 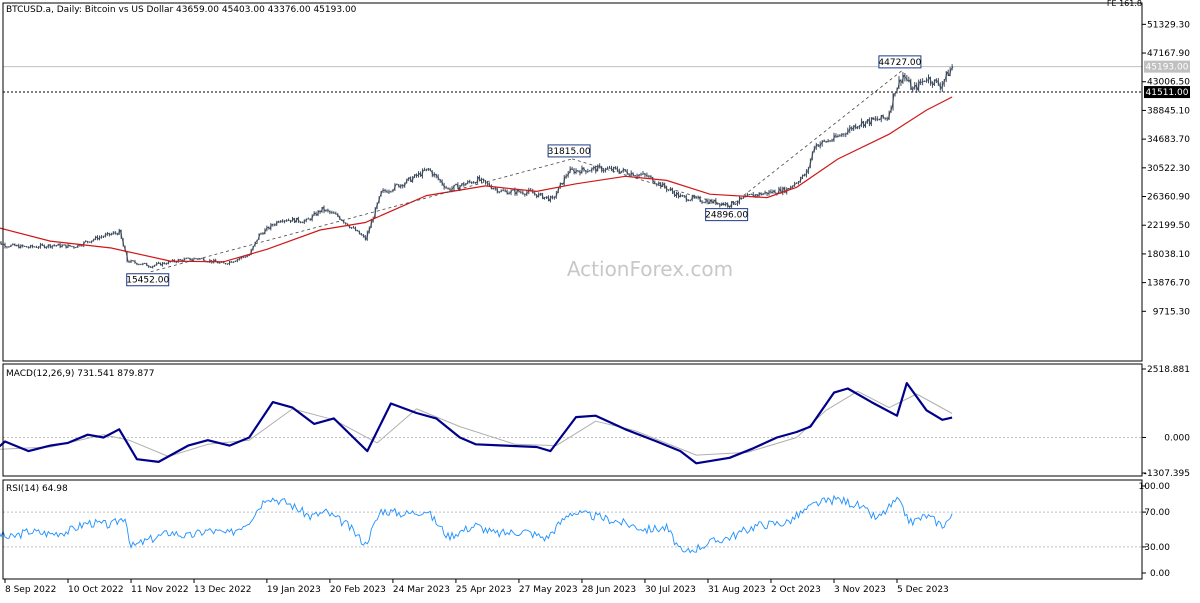 I want to click on date-tick-label: 27 May 2023, so click(x=548, y=590).